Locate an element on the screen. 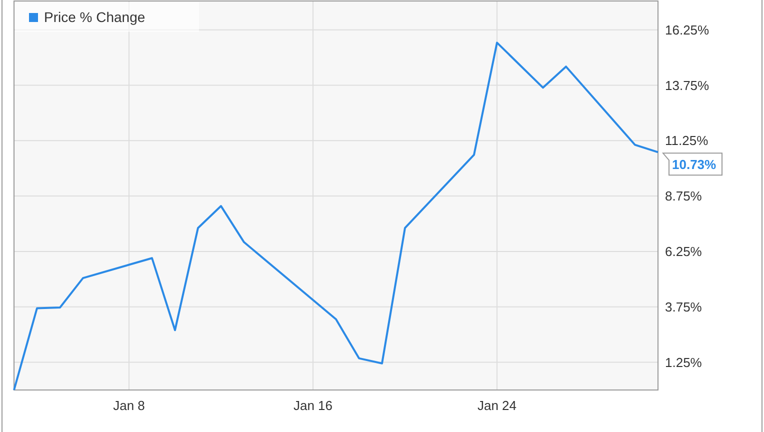 The width and height of the screenshot is (764, 432). x-tick-label: Jan 24 is located at coordinates (497, 405).